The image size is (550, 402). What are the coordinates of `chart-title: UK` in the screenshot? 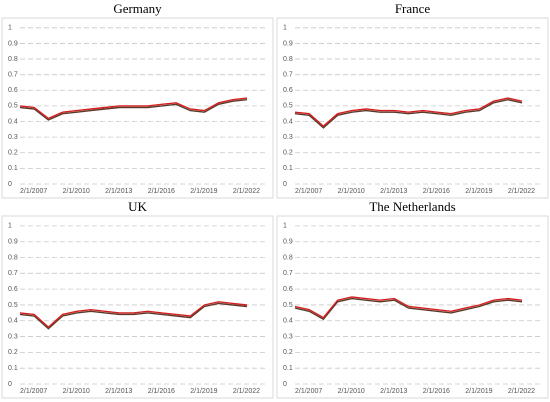 It's located at (137, 206).